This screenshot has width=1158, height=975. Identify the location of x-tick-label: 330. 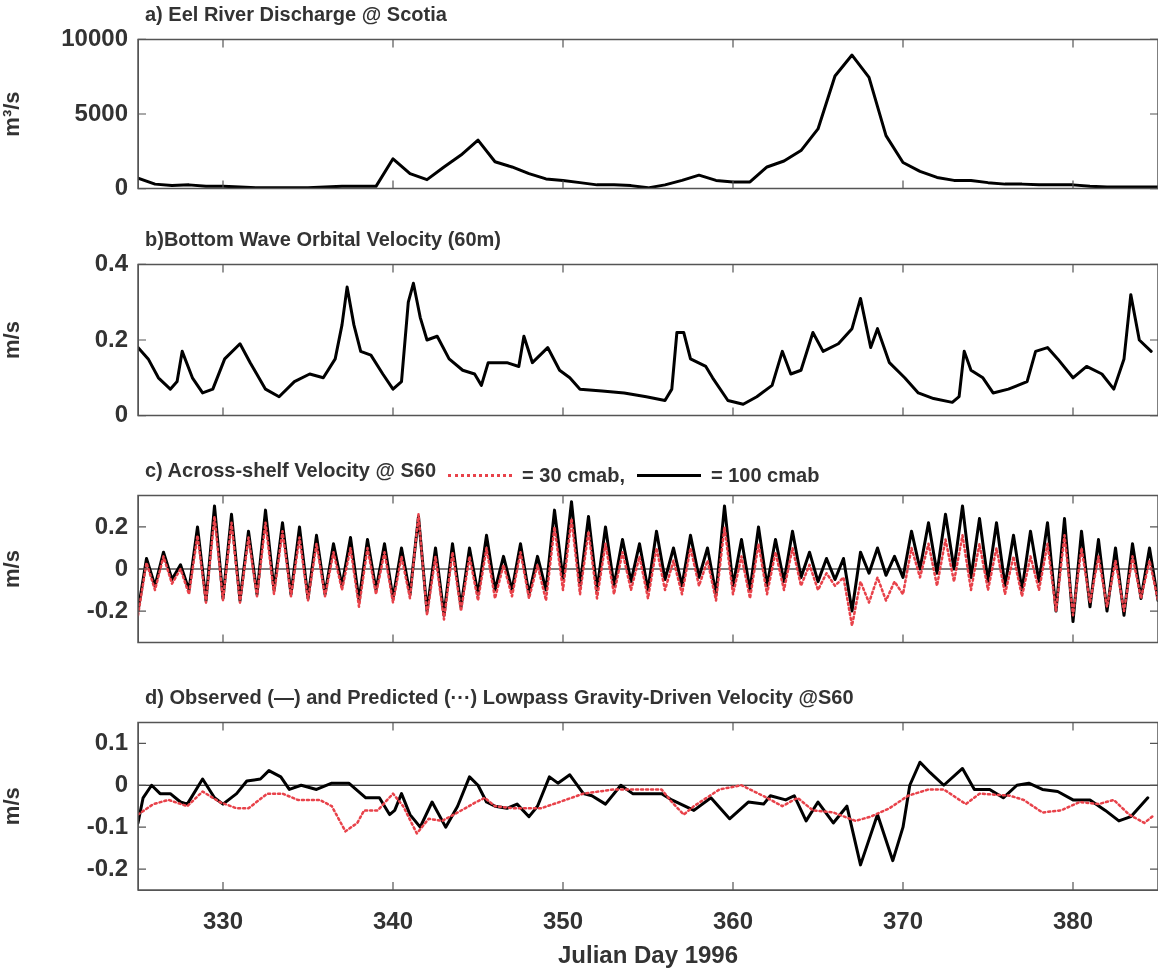
(223, 921).